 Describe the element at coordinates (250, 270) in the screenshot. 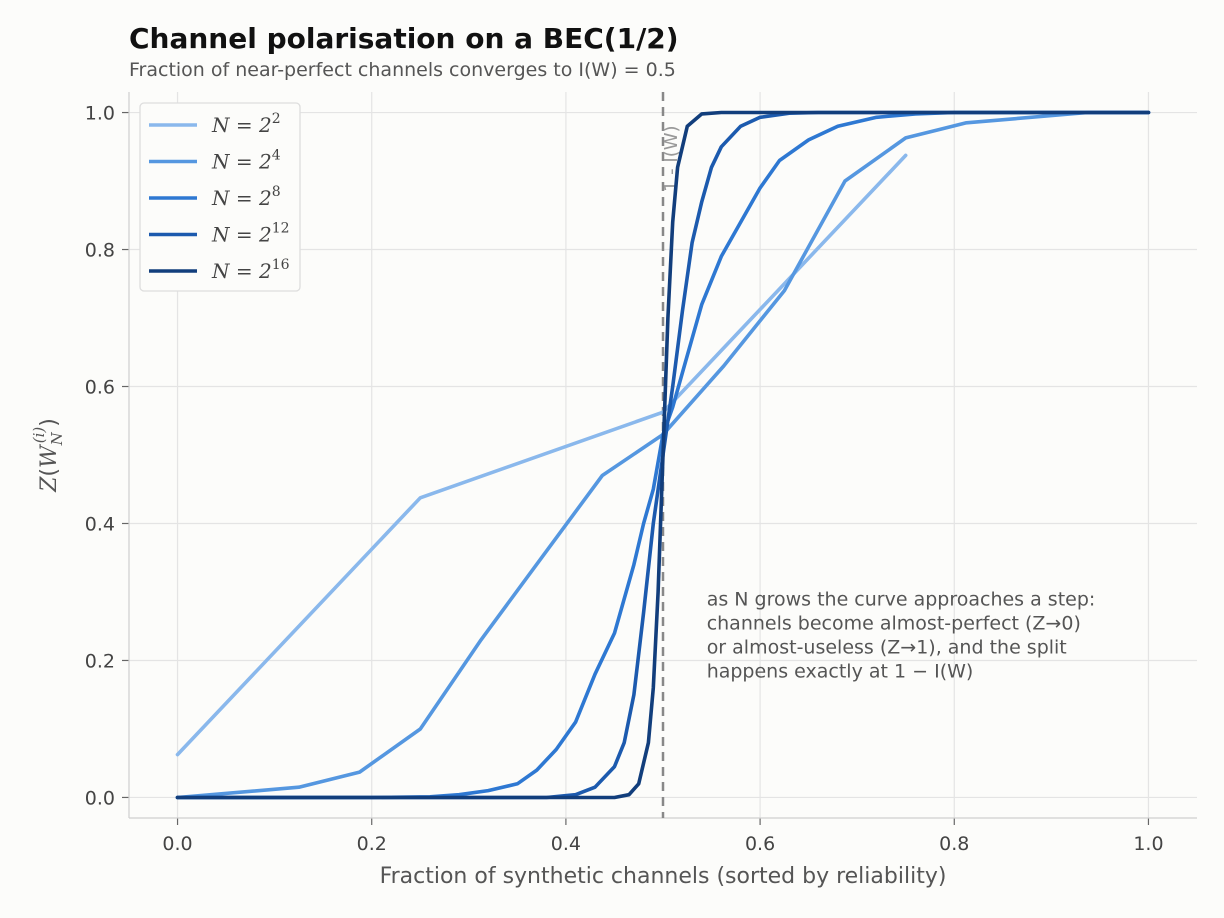

I see `legend-entry: N = 216` at that location.